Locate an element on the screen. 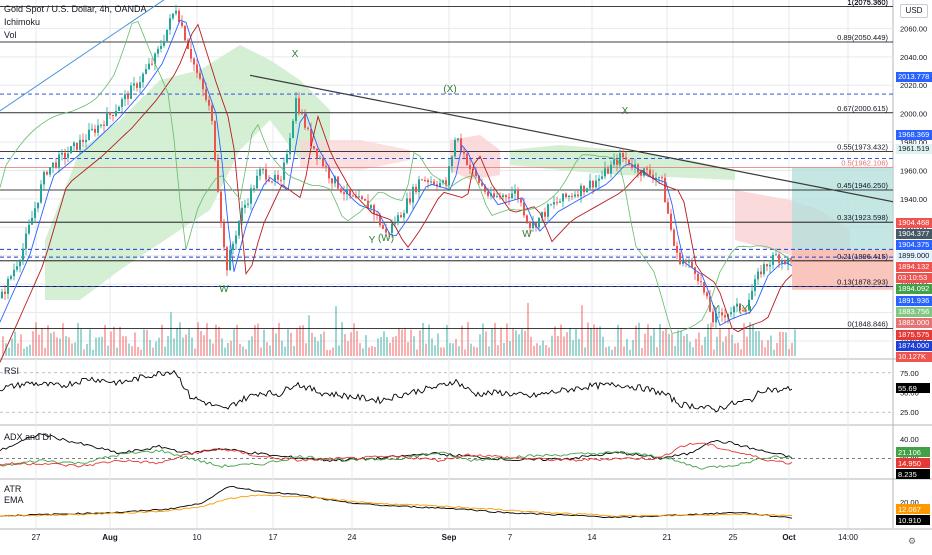  adx-tick-label: 40.00 is located at coordinates (909, 439).